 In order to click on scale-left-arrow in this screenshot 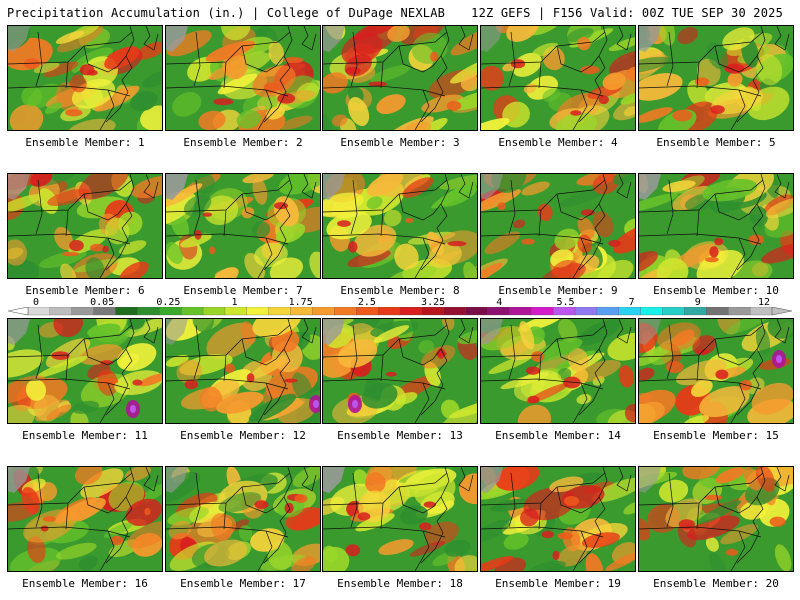, I will do `click(18, 311)`.